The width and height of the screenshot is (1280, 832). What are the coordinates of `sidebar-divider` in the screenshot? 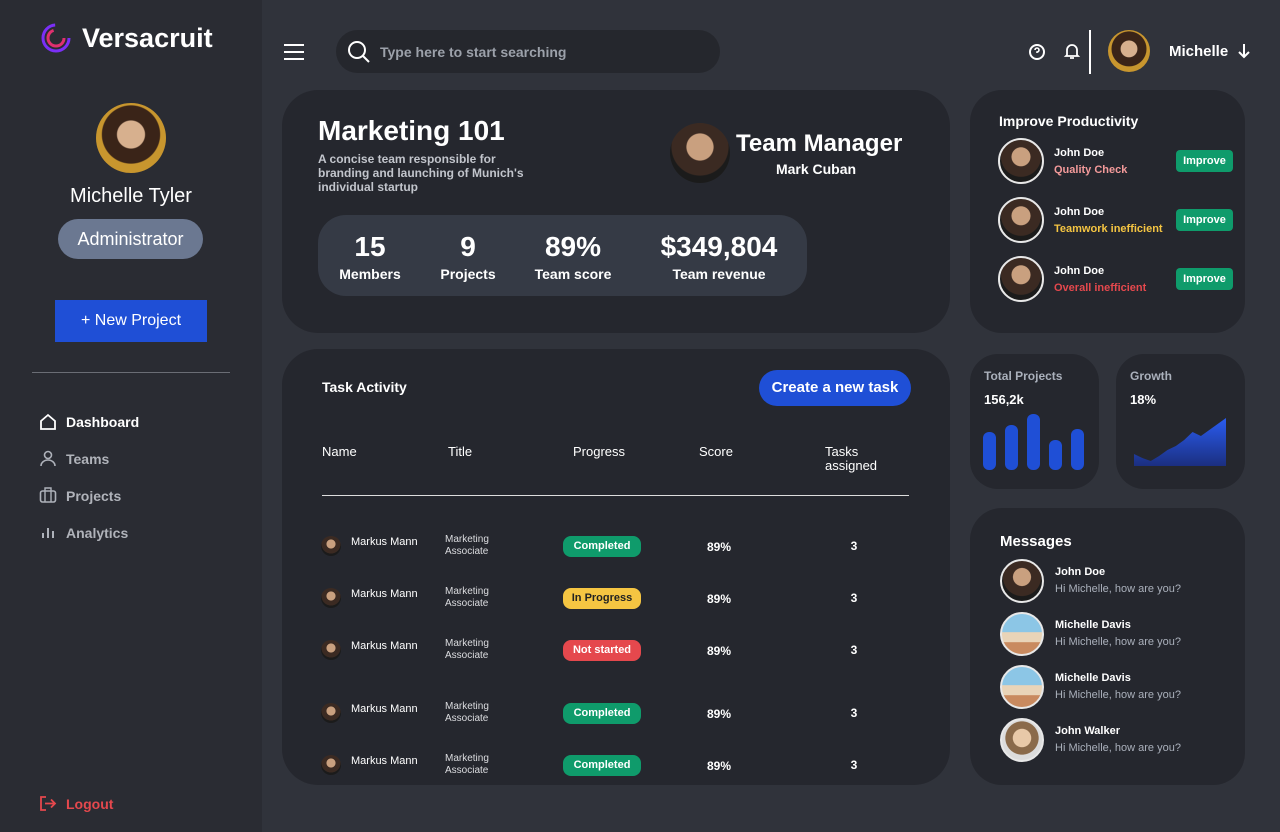 It's located at (131, 372).